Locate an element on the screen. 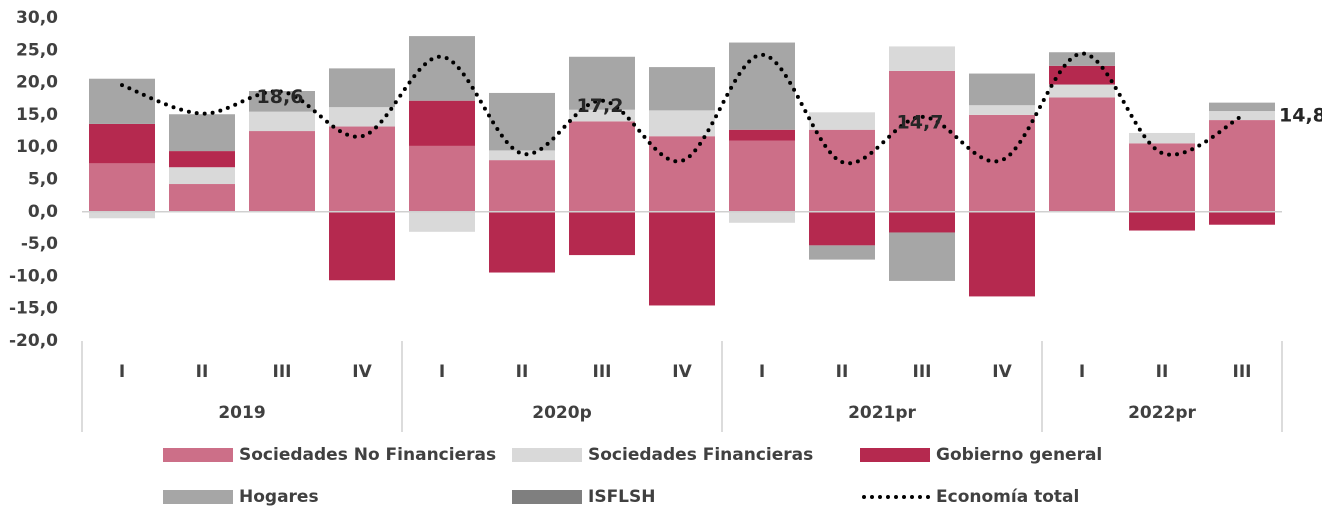  data-label: 17,2 is located at coordinates (600, 106).